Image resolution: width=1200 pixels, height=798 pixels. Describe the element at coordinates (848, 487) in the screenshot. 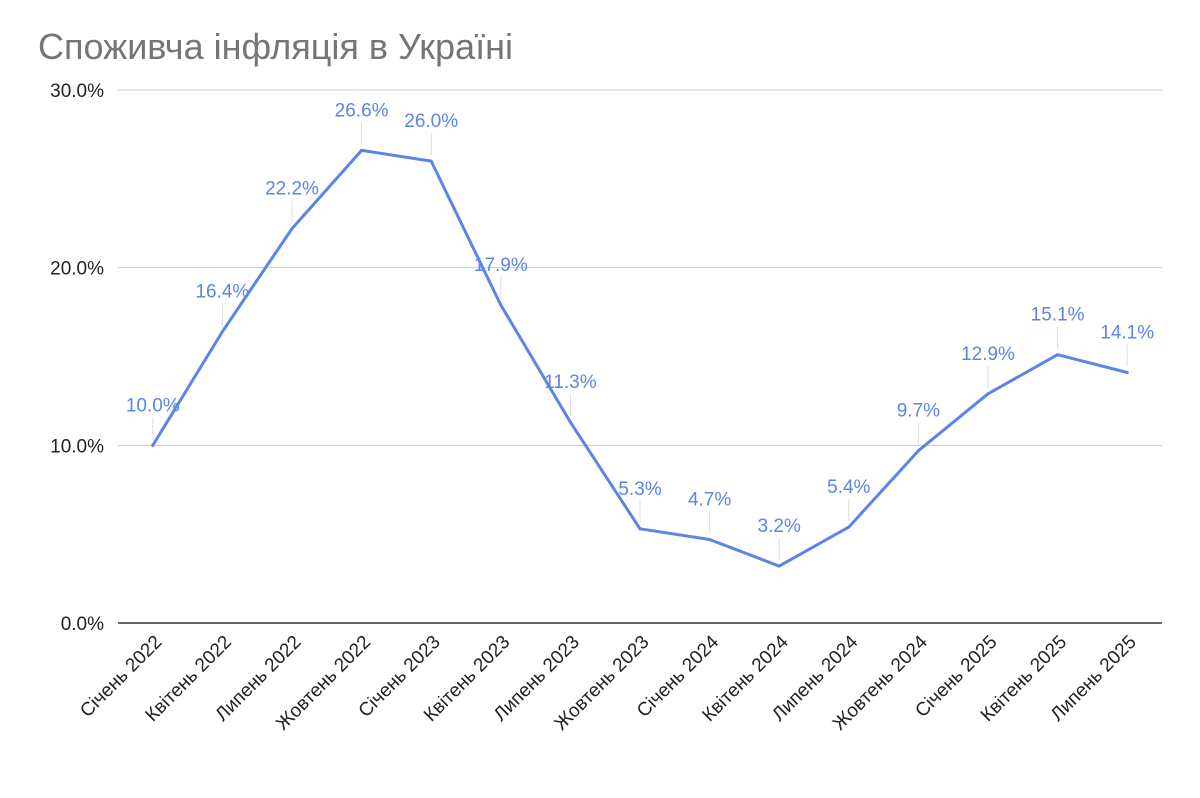

I see `data-label: 5.4%` at that location.